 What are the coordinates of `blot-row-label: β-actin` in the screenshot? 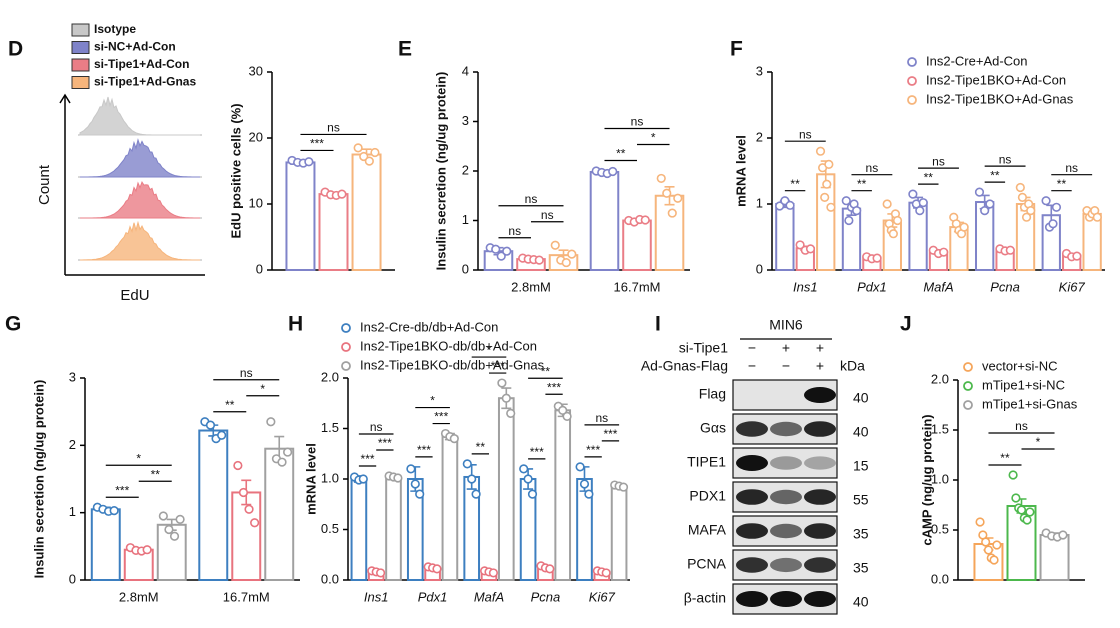 It's located at (705, 598).